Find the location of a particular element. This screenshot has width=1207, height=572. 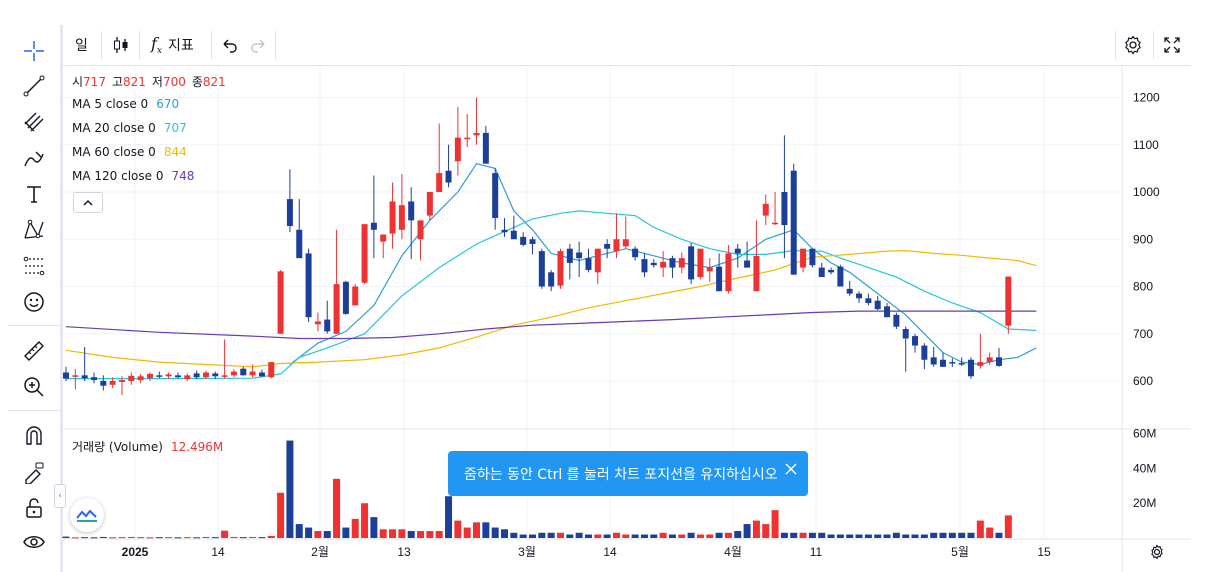

settings-button is located at coordinates (1133, 45).